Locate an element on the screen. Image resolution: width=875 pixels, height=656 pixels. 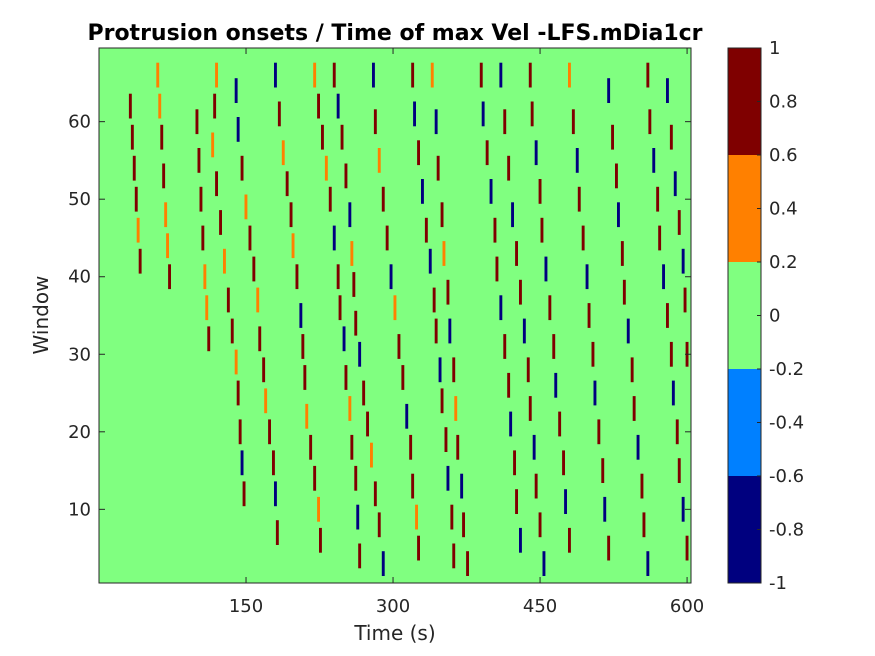
x-tick-label: 600 is located at coordinates (687, 606).